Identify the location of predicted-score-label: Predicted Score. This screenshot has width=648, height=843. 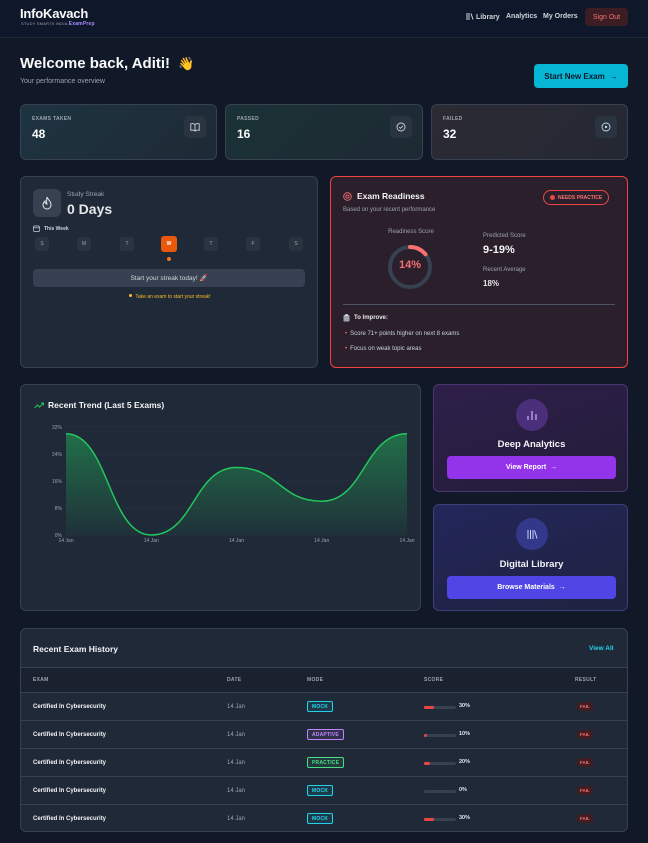
(504, 236).